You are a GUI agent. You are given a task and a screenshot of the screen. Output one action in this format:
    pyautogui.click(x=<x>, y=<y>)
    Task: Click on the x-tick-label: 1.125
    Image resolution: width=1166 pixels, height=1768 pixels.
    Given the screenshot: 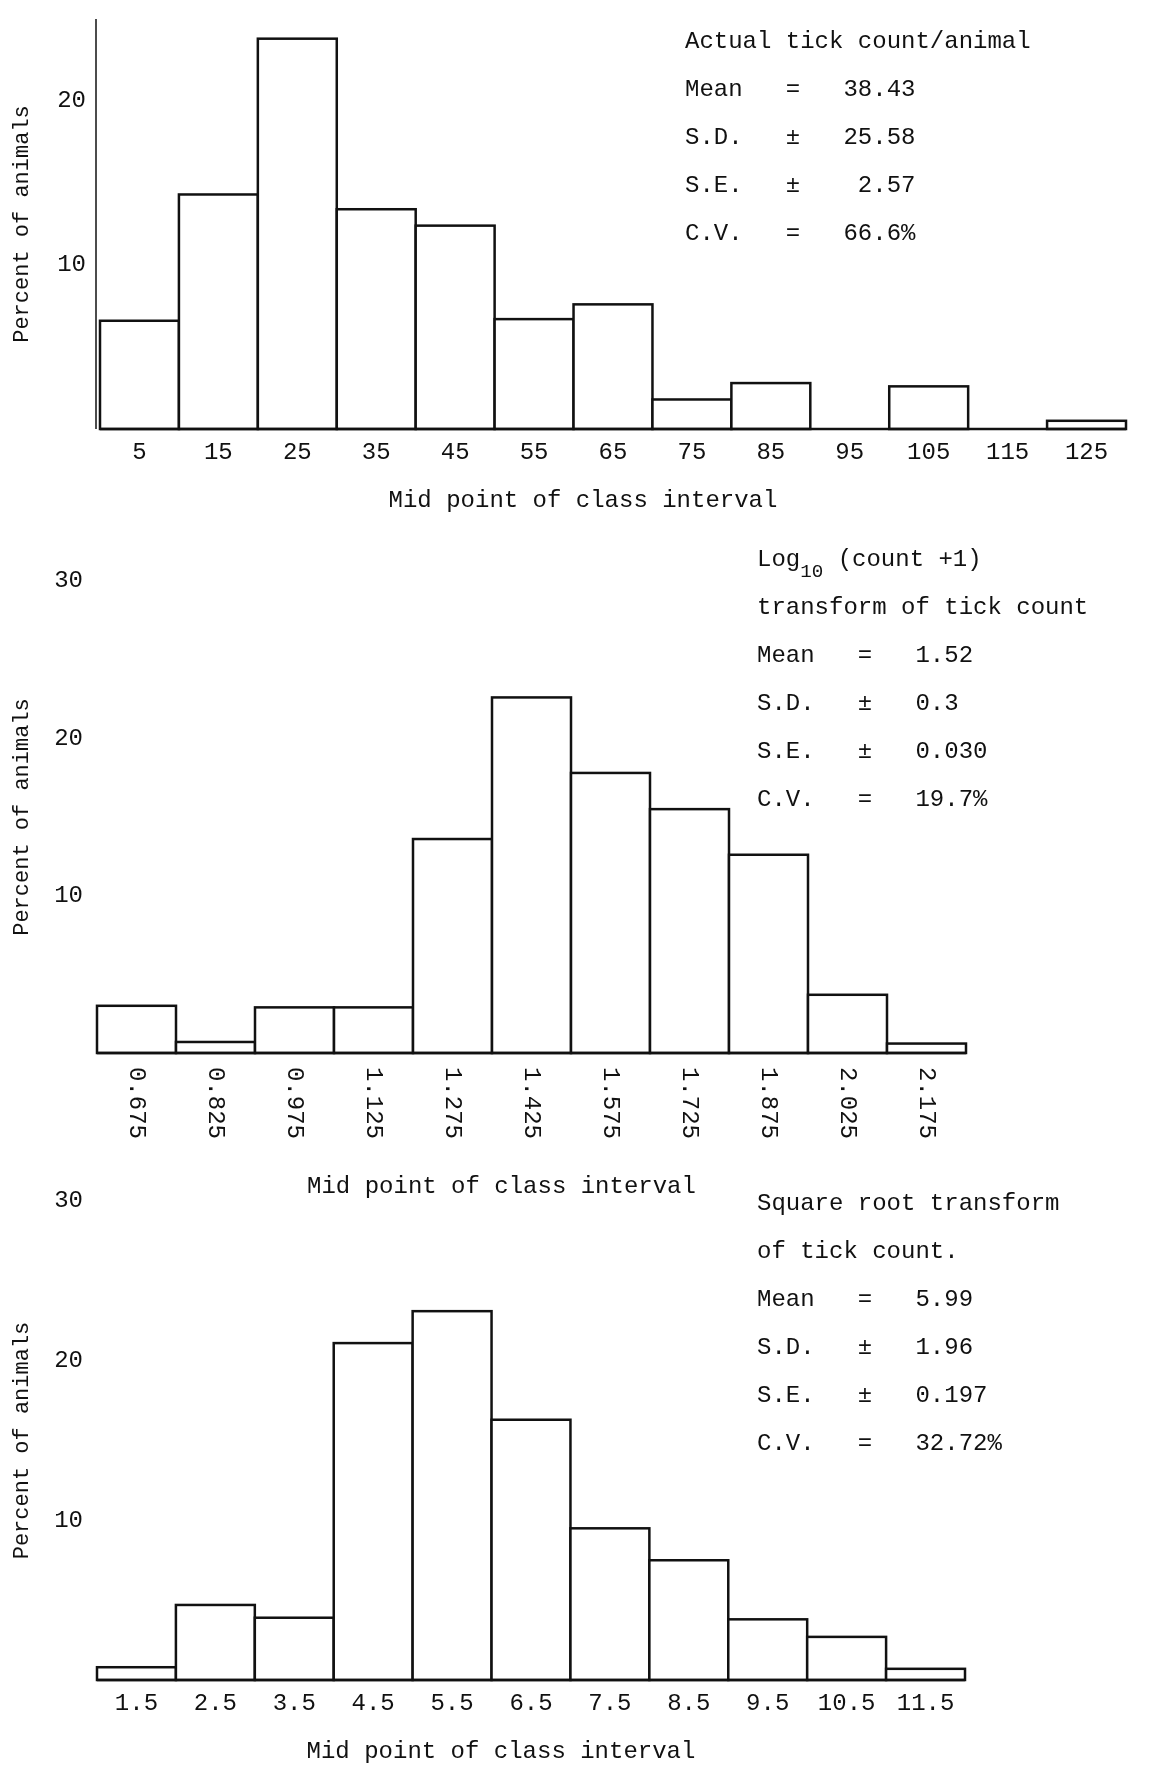 What is the action you would take?
    pyautogui.click(x=374, y=1103)
    